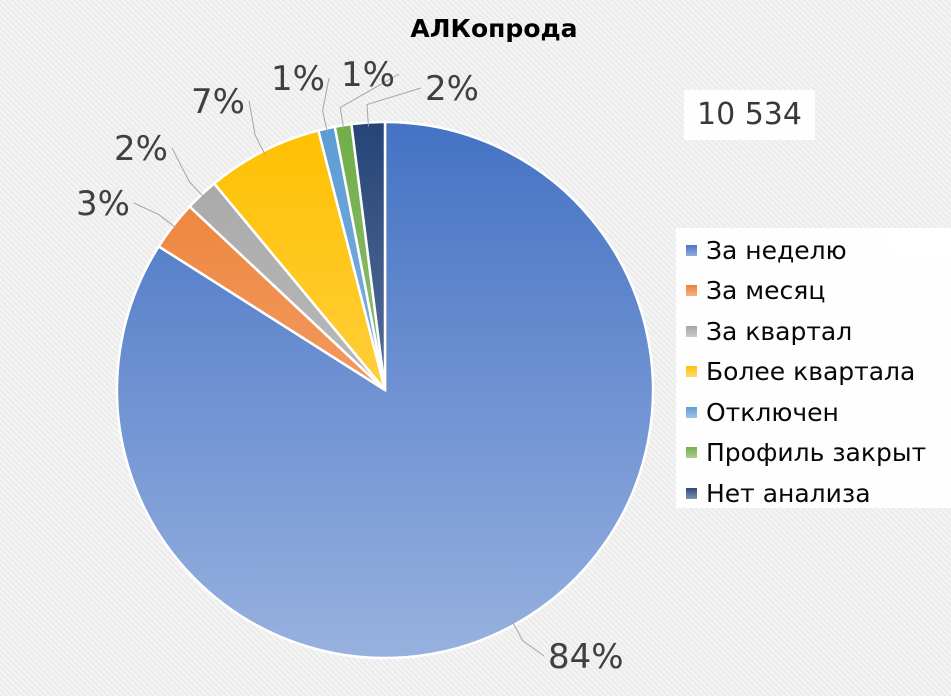 The height and width of the screenshot is (696, 951). I want to click on data-label: 3%, so click(103, 204).